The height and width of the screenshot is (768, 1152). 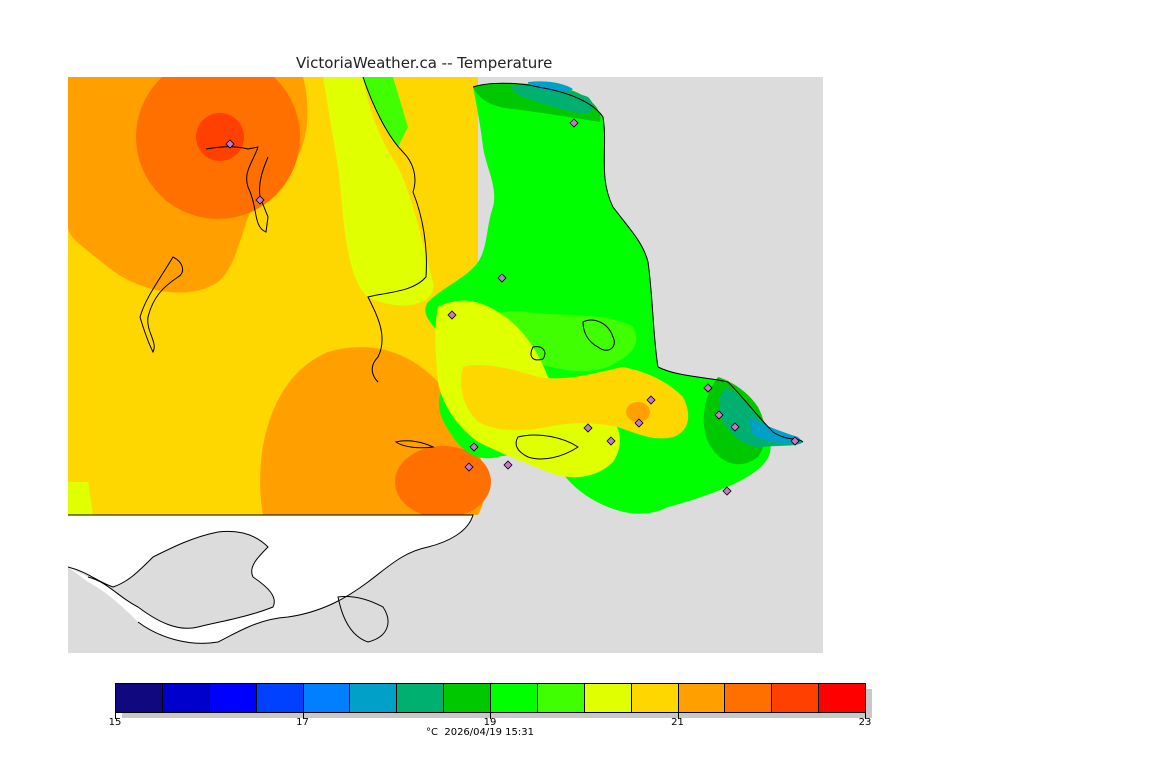 What do you see at coordinates (443, 482) in the screenshot?
I see `red-orange-zone-s` at bounding box center [443, 482].